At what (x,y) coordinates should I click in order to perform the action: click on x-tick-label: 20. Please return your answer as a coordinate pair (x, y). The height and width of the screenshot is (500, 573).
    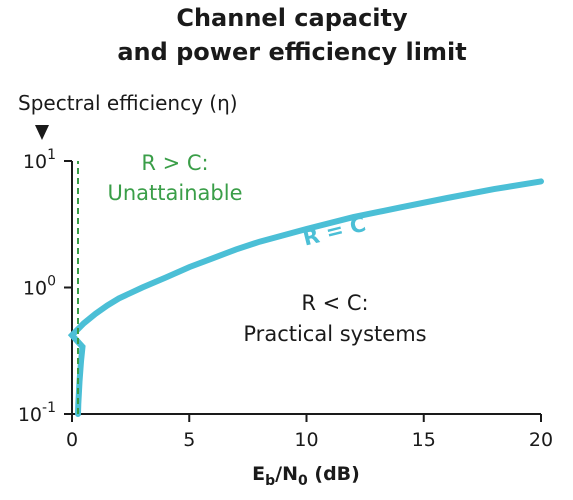
    Looking at the image, I should click on (541, 440).